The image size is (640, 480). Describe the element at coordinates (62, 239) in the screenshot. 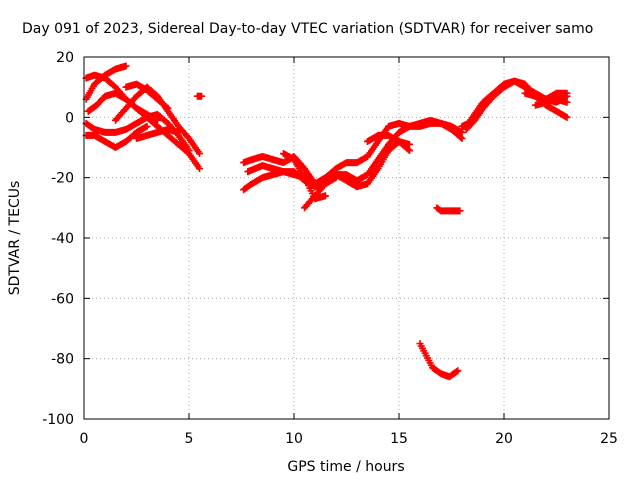

I see `y-tick-label: -40` at that location.